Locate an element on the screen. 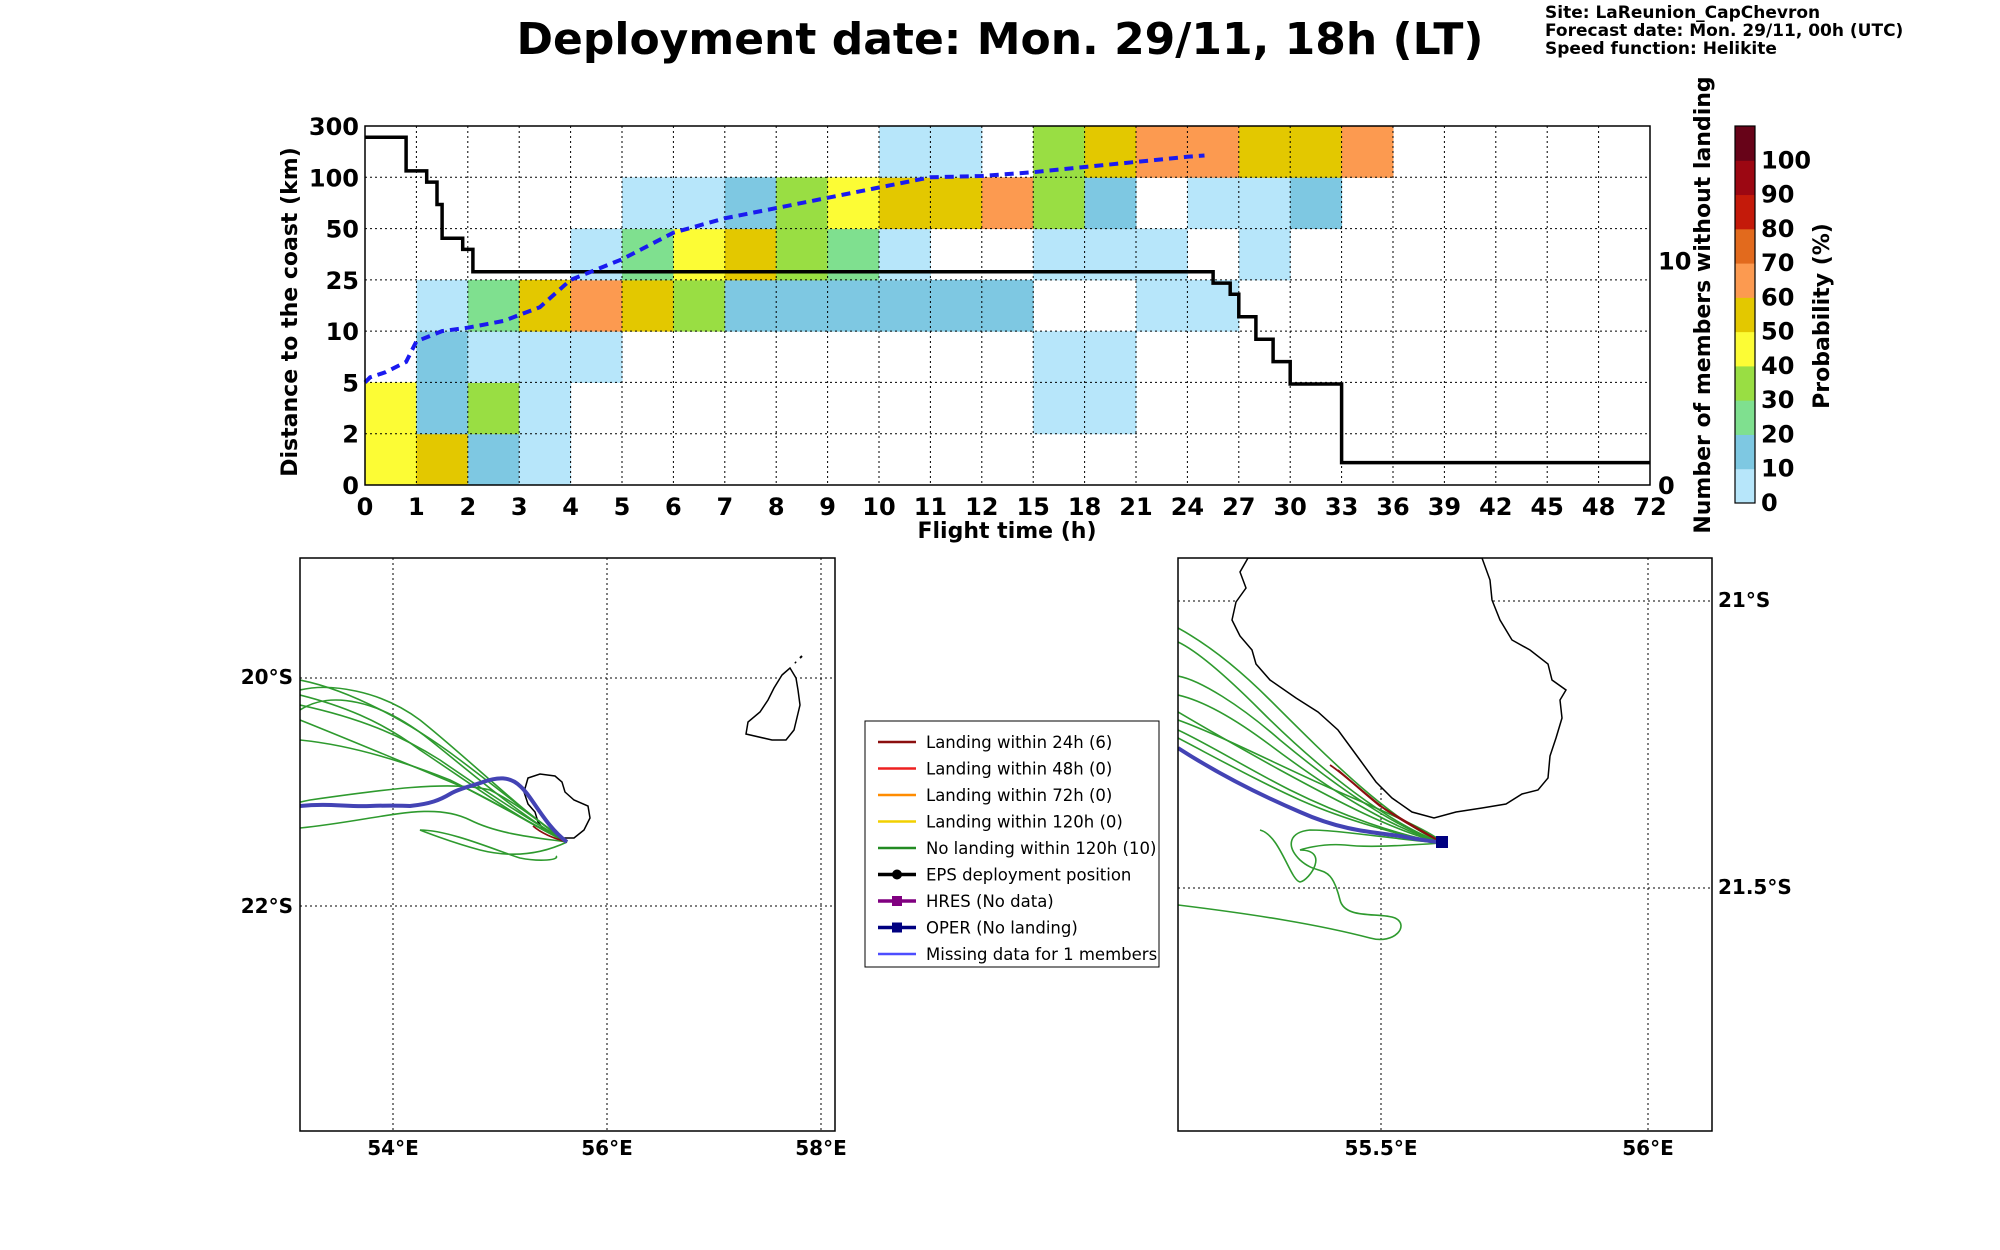  x-tick-label: 36 is located at coordinates (1392, 507).